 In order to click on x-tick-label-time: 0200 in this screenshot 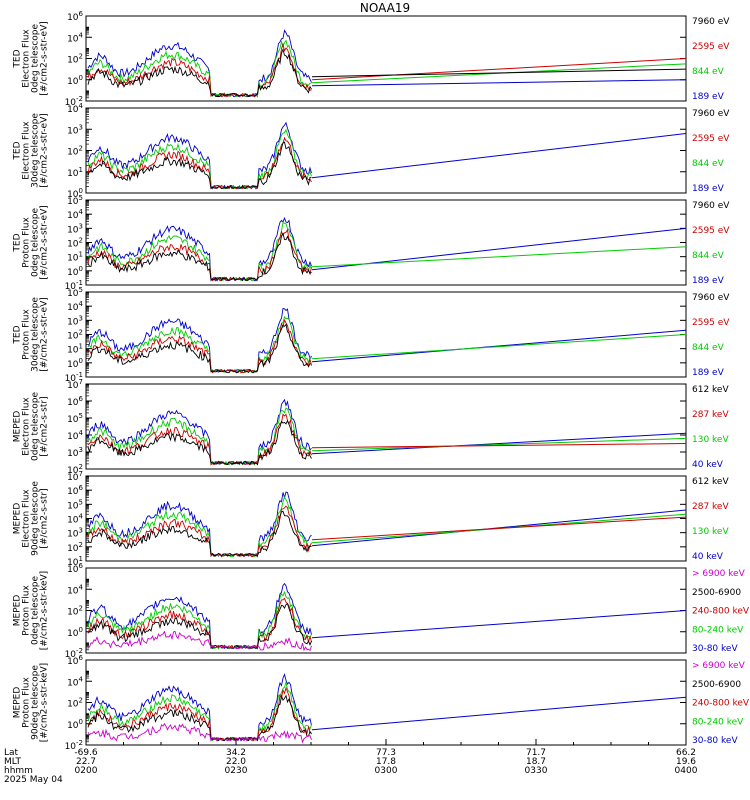, I will do `click(86, 771)`.